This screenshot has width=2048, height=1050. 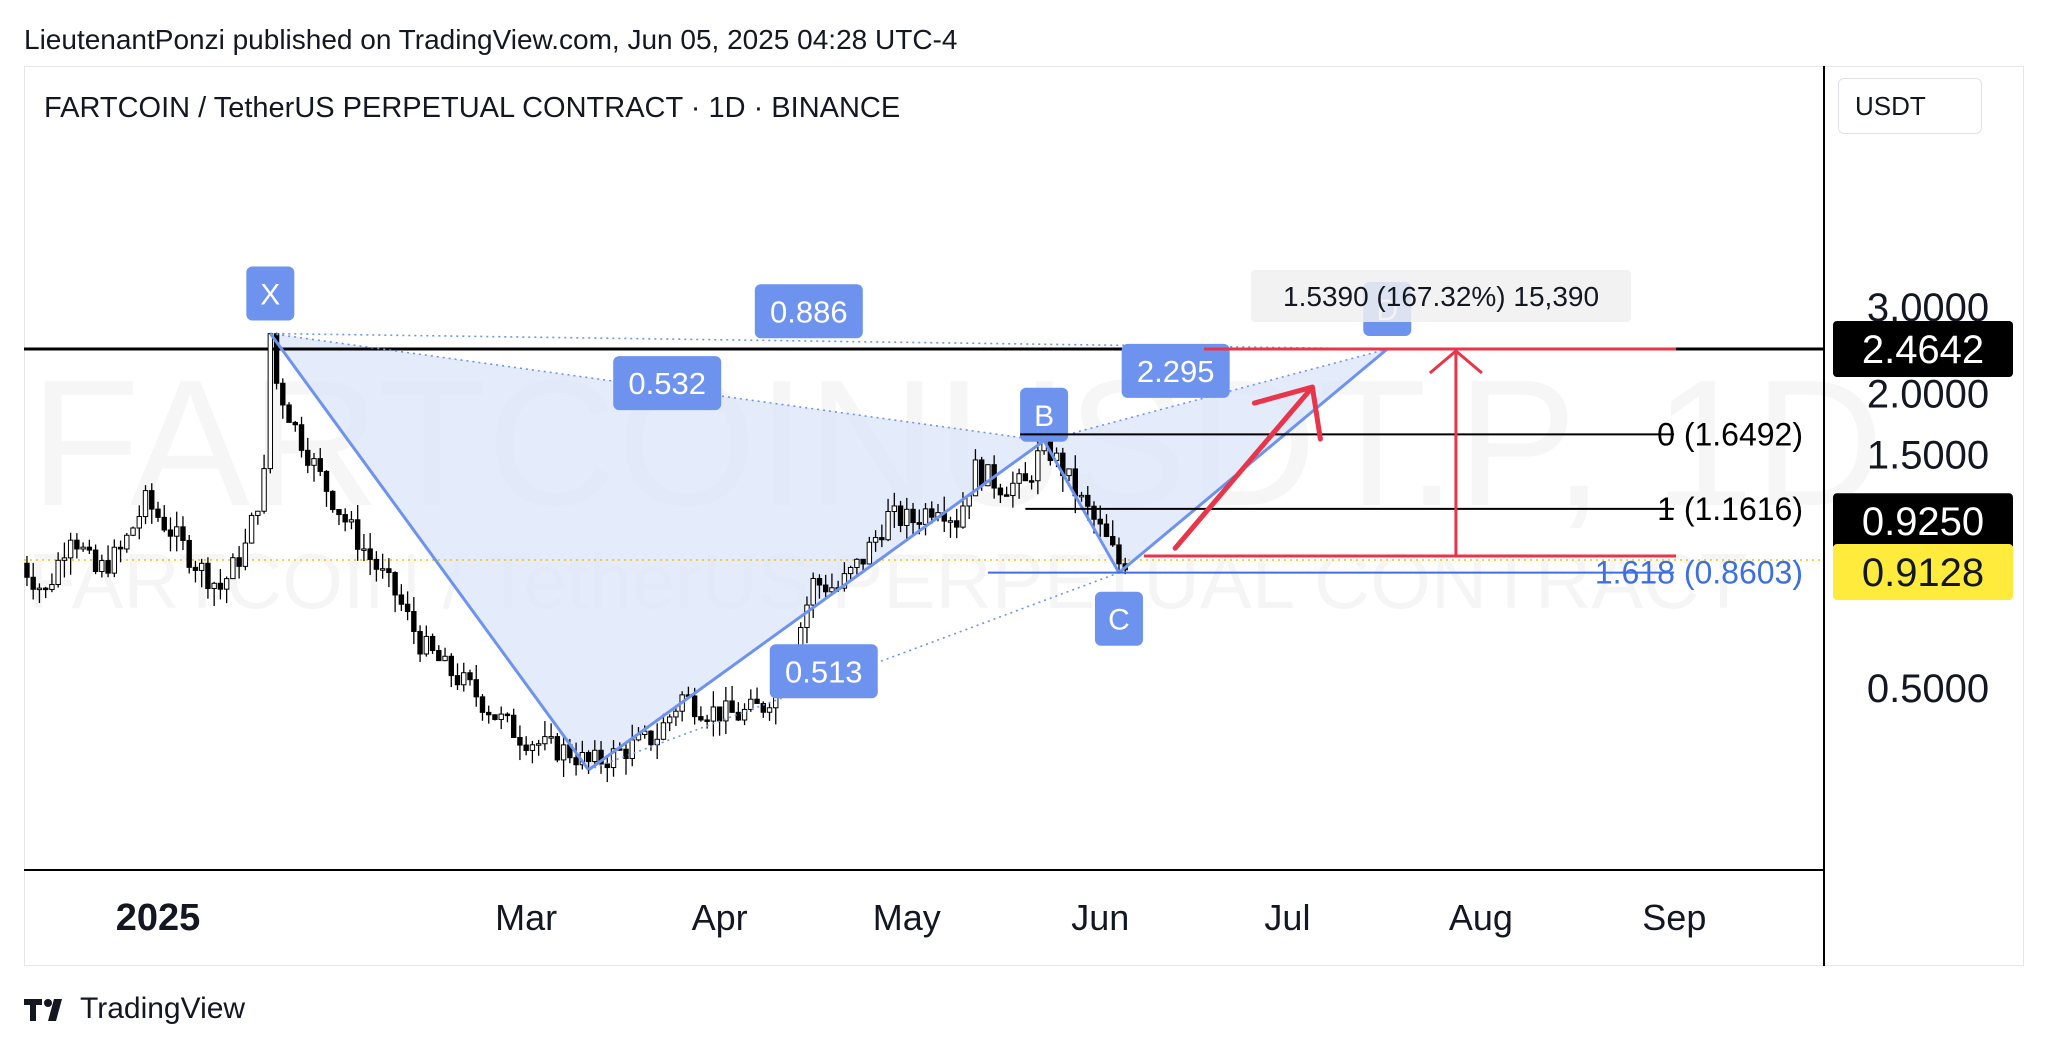 I want to click on point-label-bg-b, so click(x=1044, y=414).